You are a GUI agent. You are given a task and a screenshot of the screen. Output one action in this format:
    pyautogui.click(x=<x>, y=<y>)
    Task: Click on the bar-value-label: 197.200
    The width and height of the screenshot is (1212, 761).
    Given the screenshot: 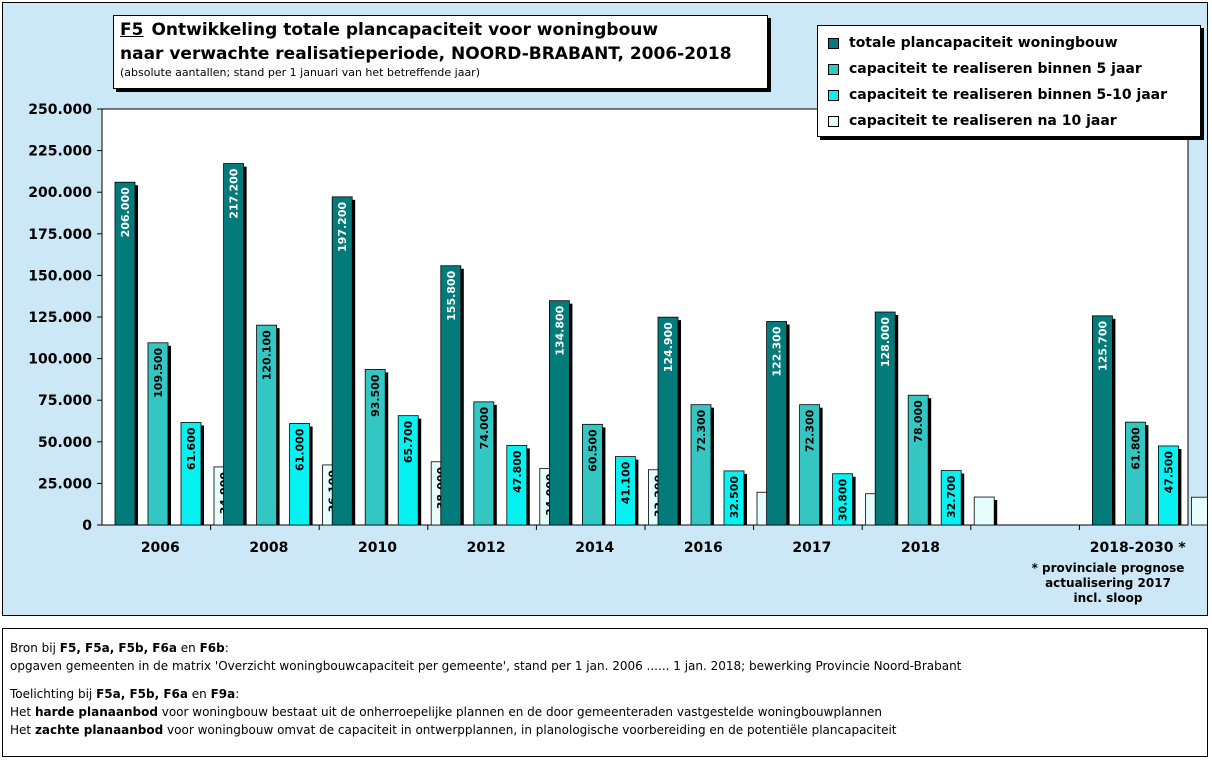 What is the action you would take?
    pyautogui.click(x=342, y=227)
    